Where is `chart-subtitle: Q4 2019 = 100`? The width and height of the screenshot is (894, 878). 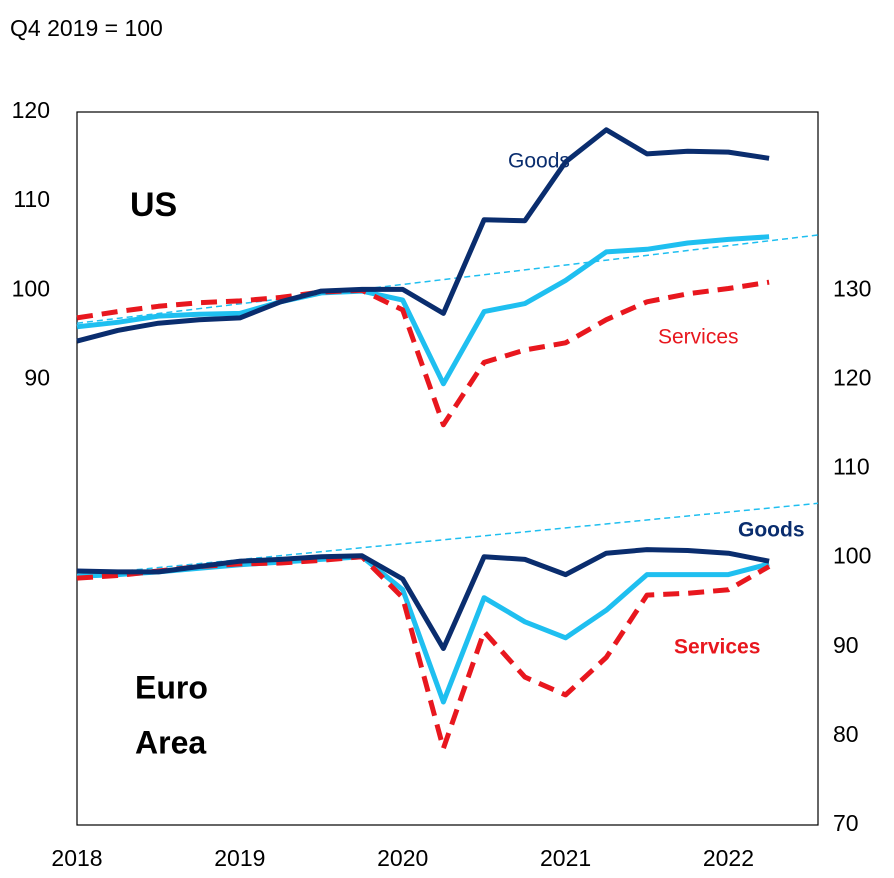 chart-subtitle: Q4 2019 = 100 is located at coordinates (86, 28).